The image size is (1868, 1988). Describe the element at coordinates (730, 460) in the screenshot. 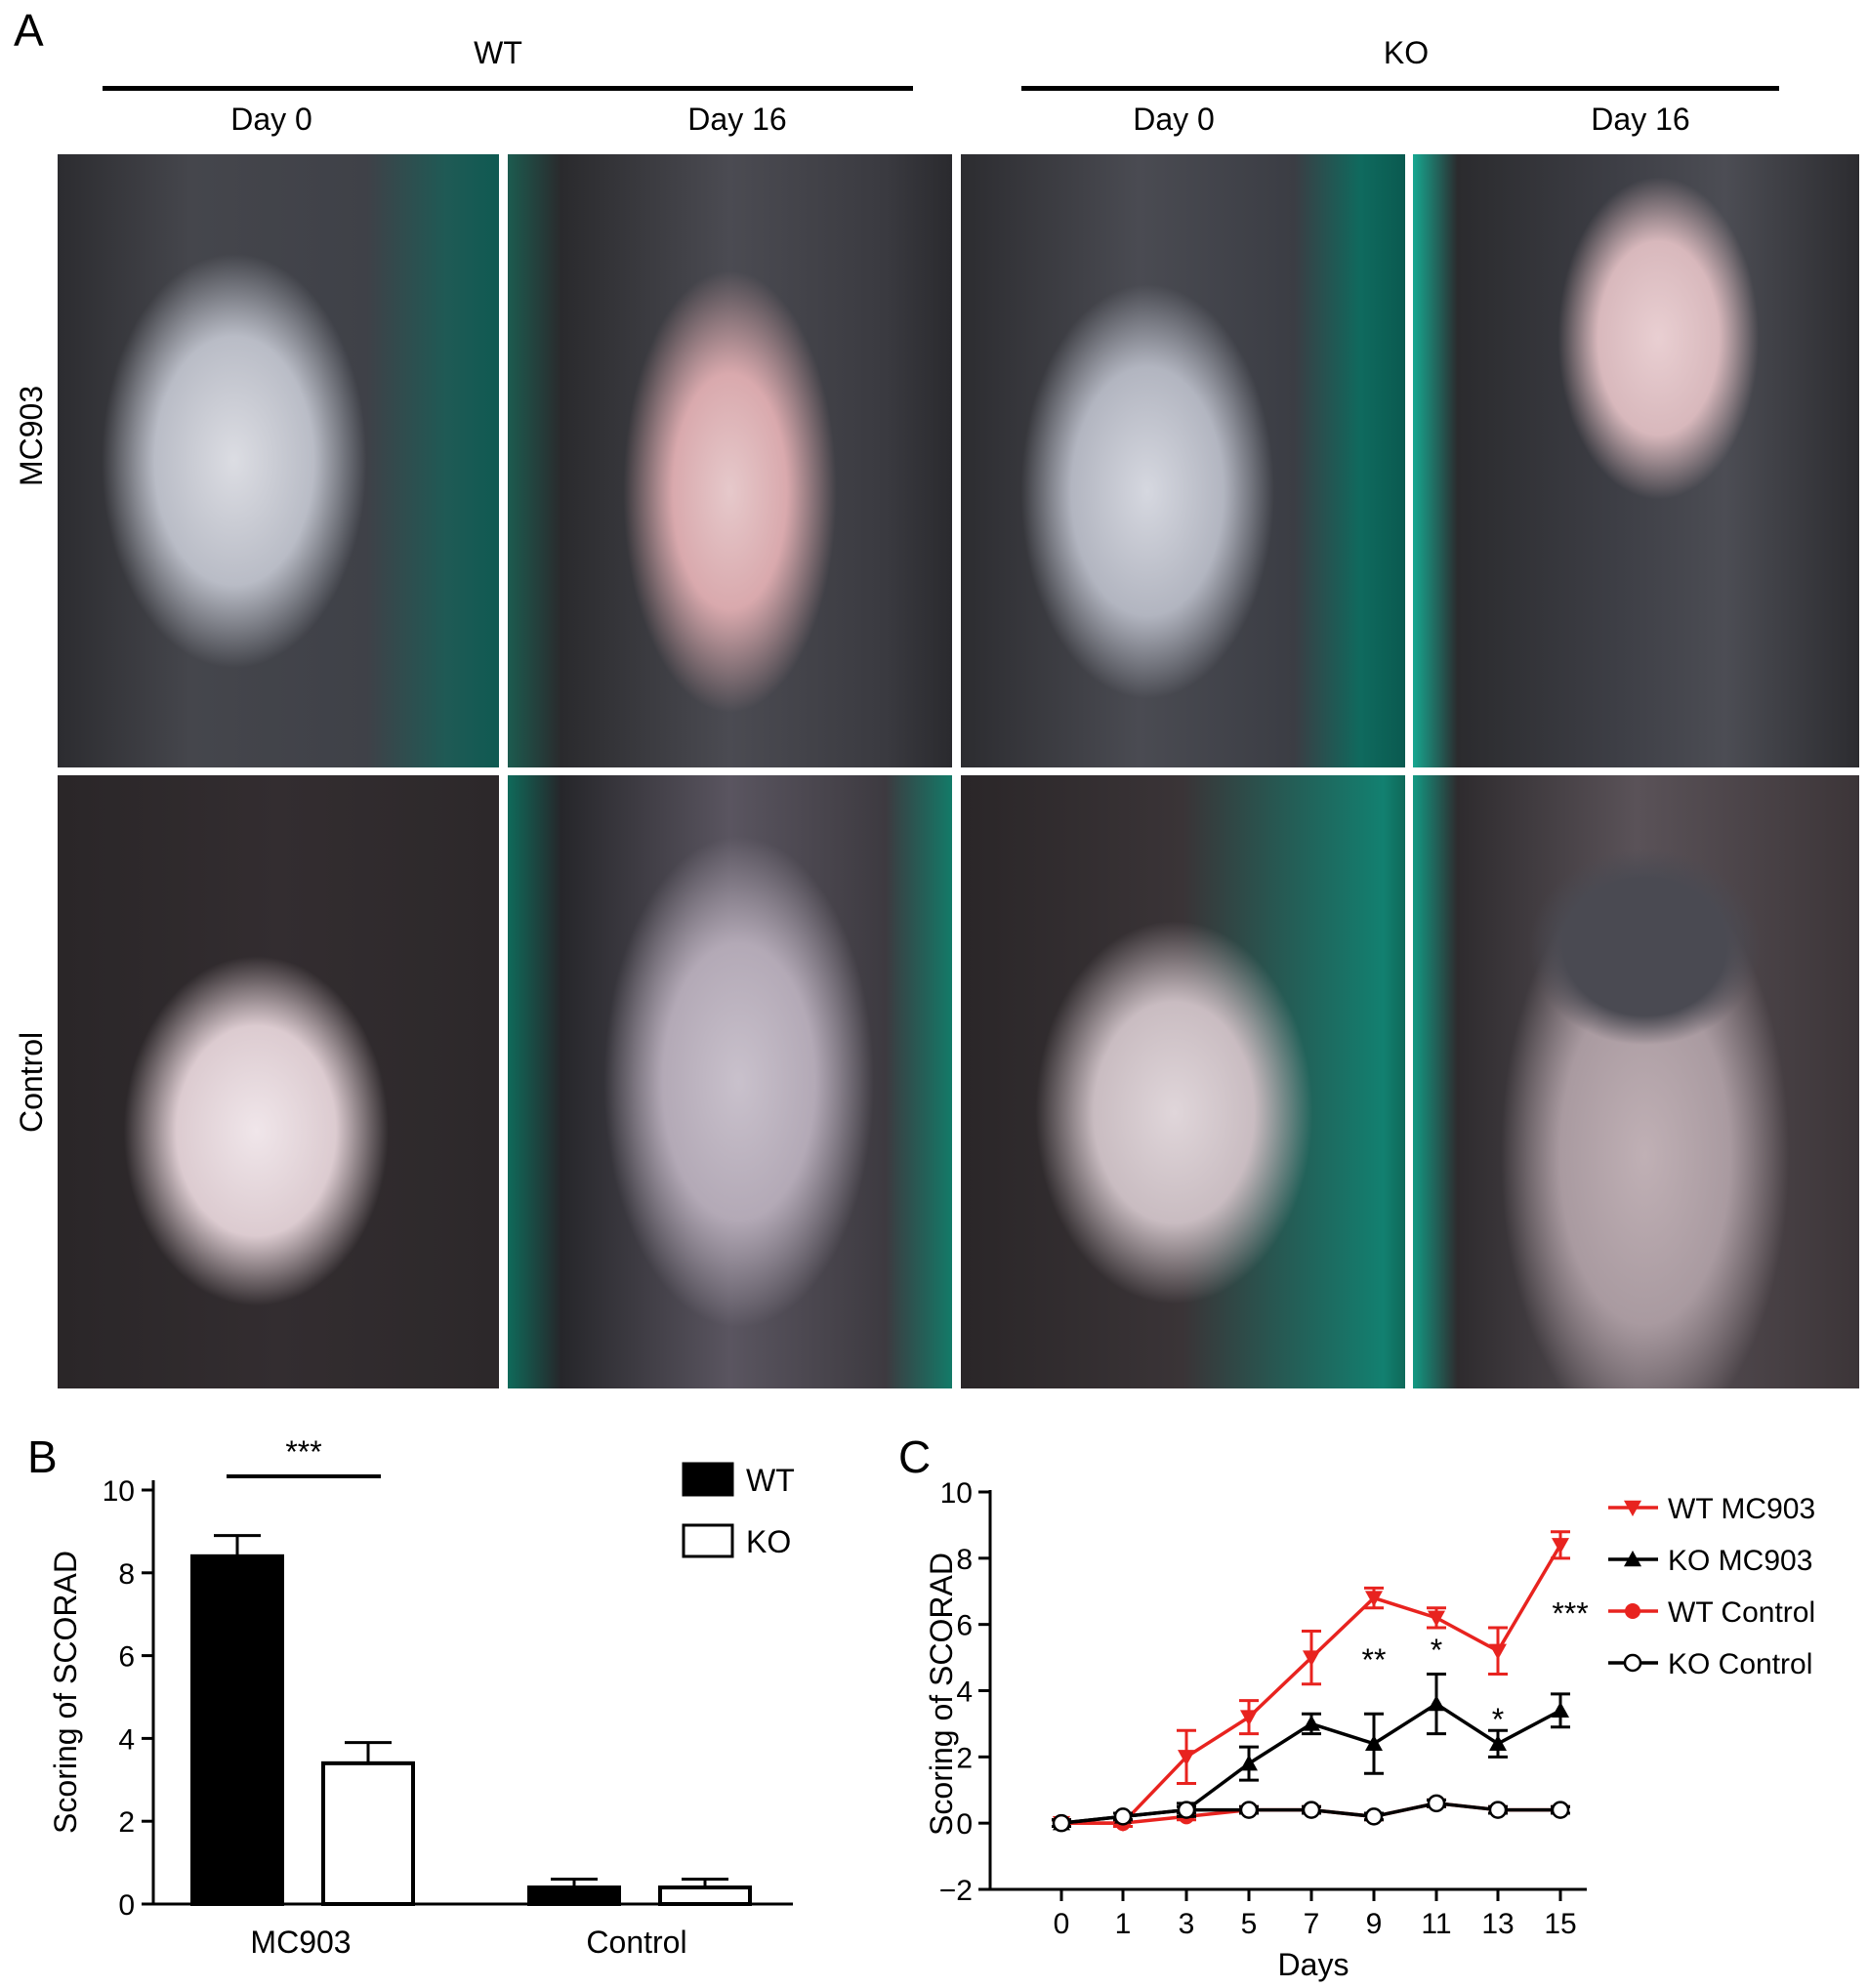

I see `photo-wt-mc903-day16` at that location.